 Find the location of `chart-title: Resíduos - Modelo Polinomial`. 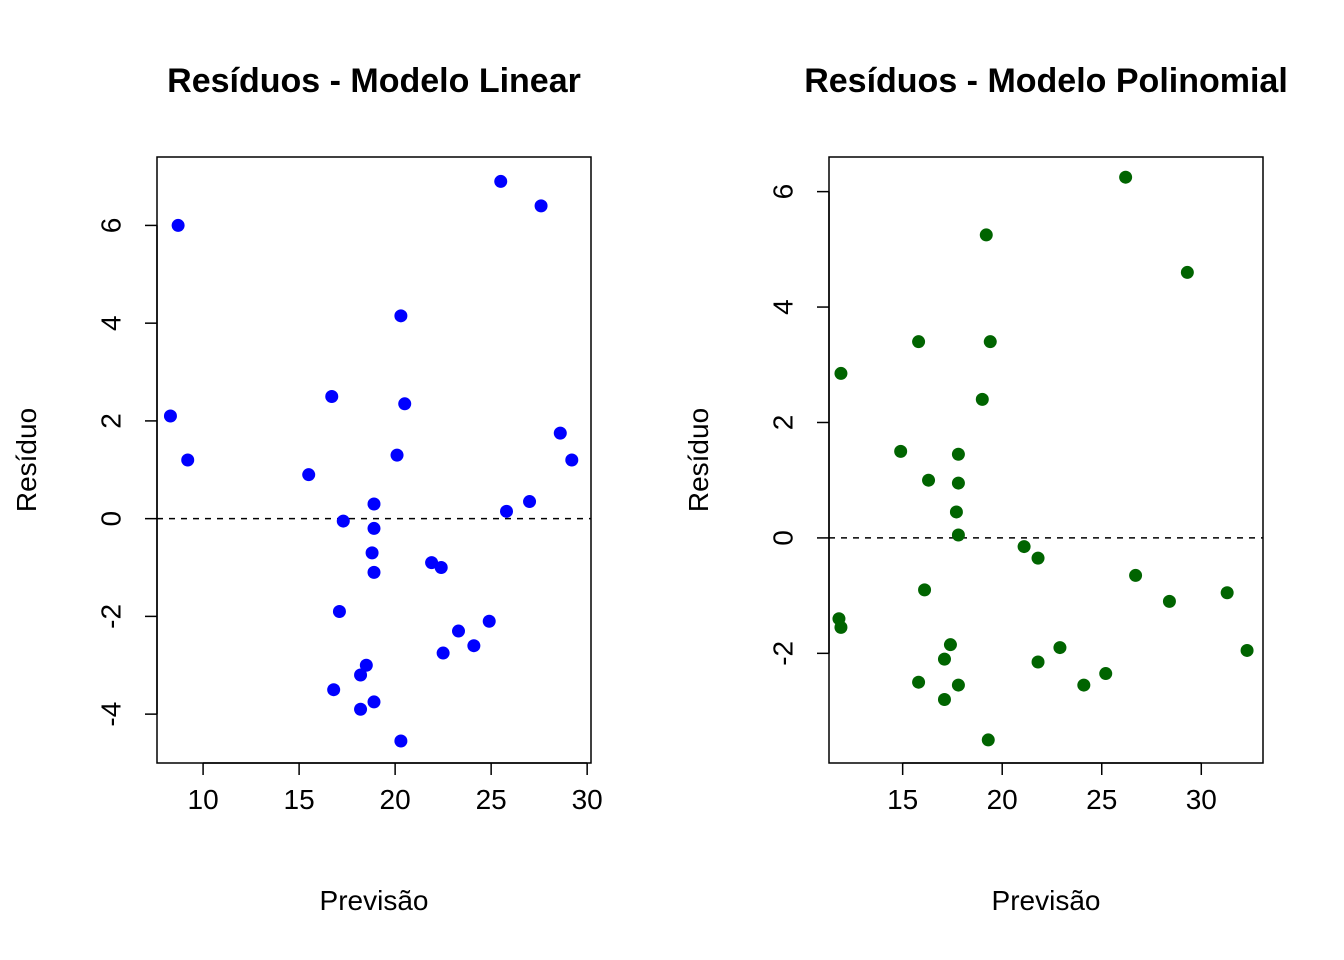

chart-title: Resíduos - Modelo Polinomial is located at coordinates (1046, 81).